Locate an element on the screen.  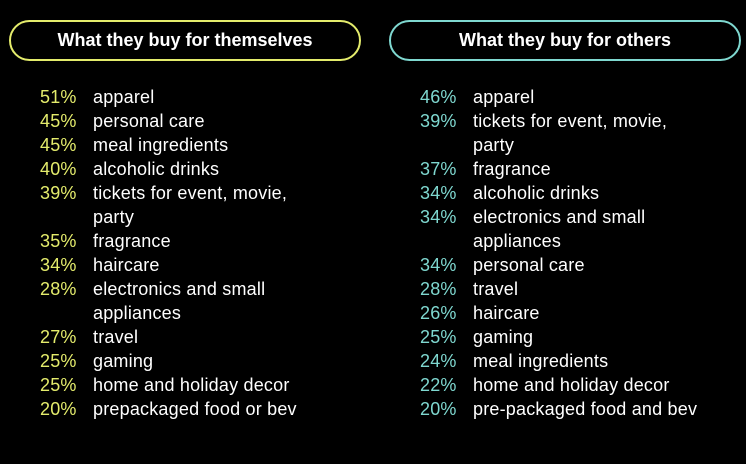
list-item: 45% personal care is located at coordinates (186, 121).